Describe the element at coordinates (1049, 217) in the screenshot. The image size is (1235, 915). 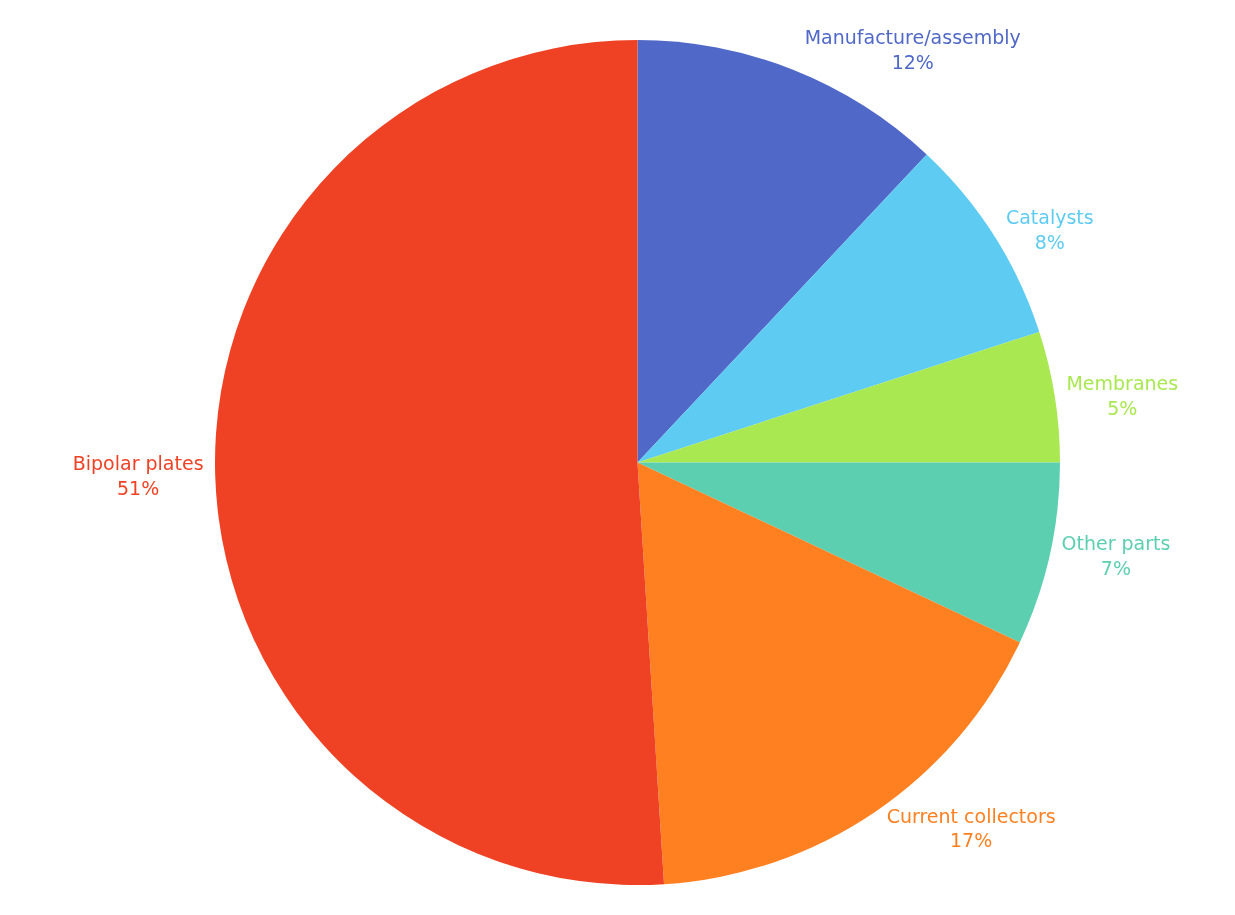
I see `slice-label: Catalysts` at that location.